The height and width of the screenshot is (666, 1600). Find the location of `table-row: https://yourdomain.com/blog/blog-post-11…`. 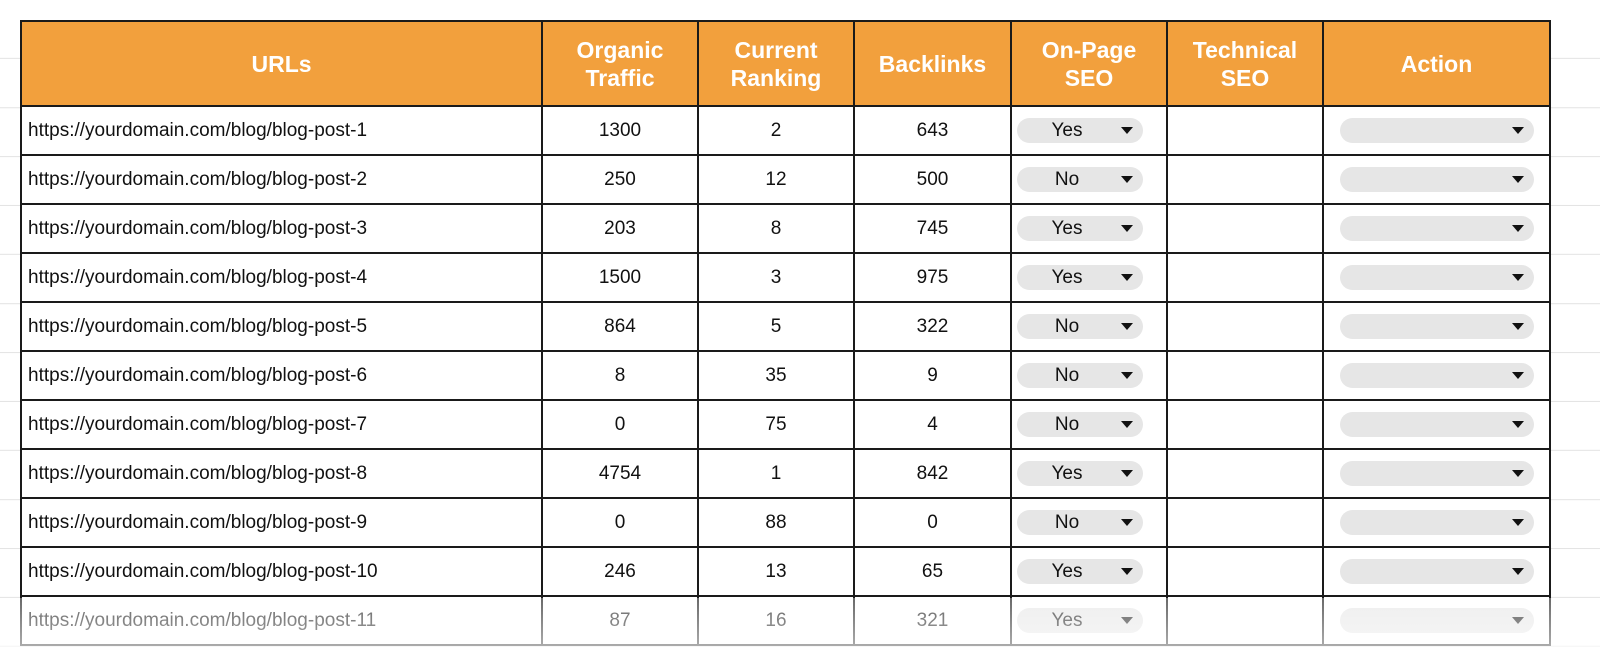

table-row: https://yourdomain.com/blog/blog-post-11… is located at coordinates (785, 620).